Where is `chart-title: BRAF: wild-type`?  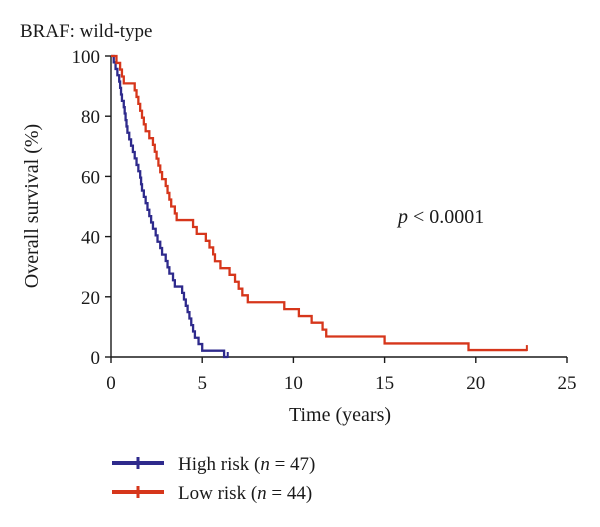
chart-title: BRAF: wild-type is located at coordinates (86, 31).